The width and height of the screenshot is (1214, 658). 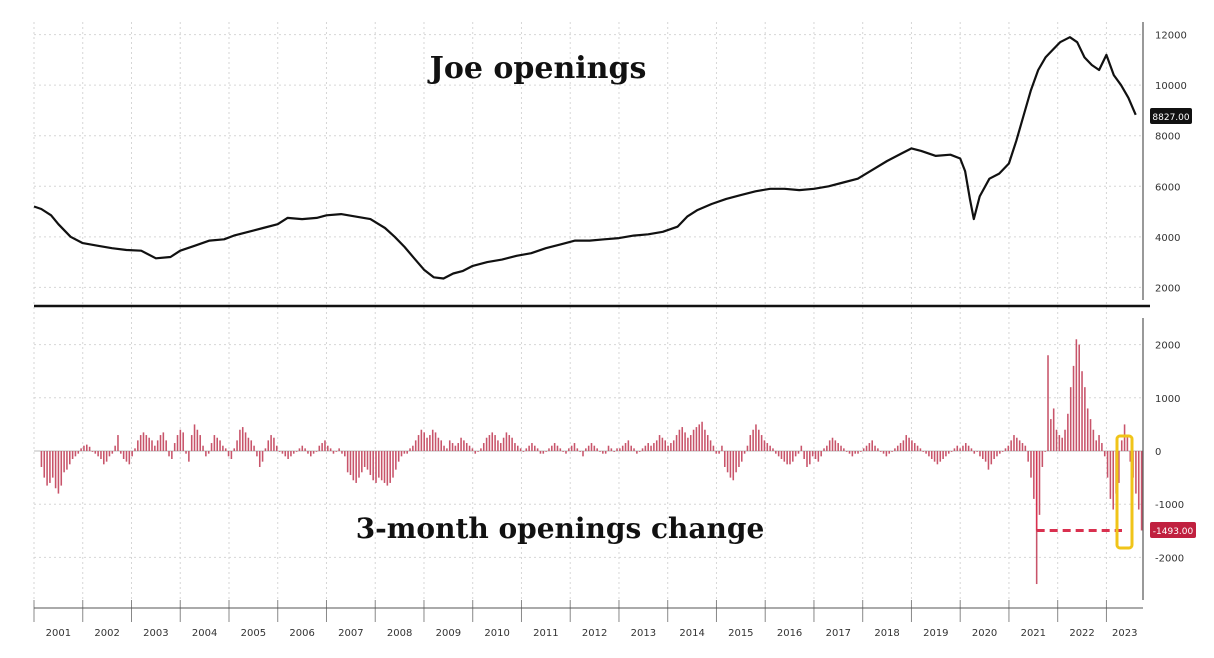 I want to click on top-y-tick-label: 6000, so click(x=1167, y=187).